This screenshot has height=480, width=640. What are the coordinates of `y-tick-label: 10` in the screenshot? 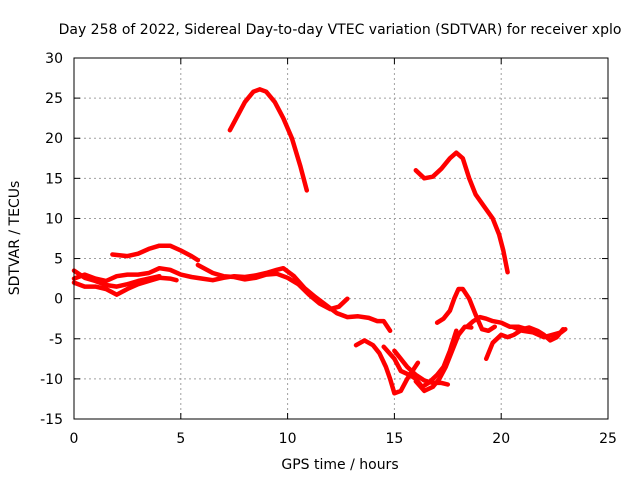 It's located at (54, 219).